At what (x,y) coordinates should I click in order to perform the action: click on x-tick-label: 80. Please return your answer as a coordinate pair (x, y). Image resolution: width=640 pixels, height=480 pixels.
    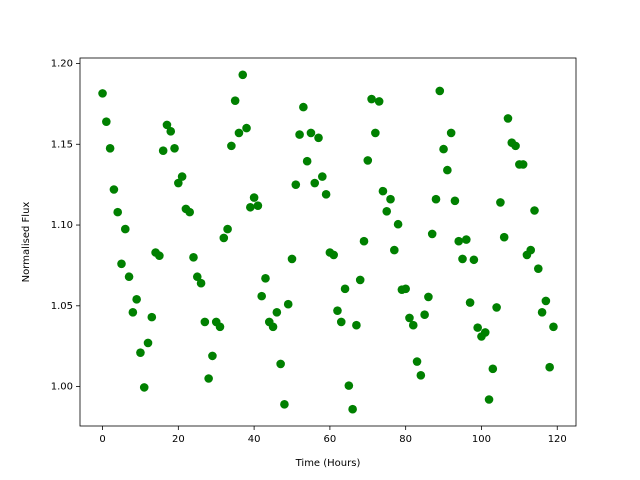
    Looking at the image, I should click on (405, 439).